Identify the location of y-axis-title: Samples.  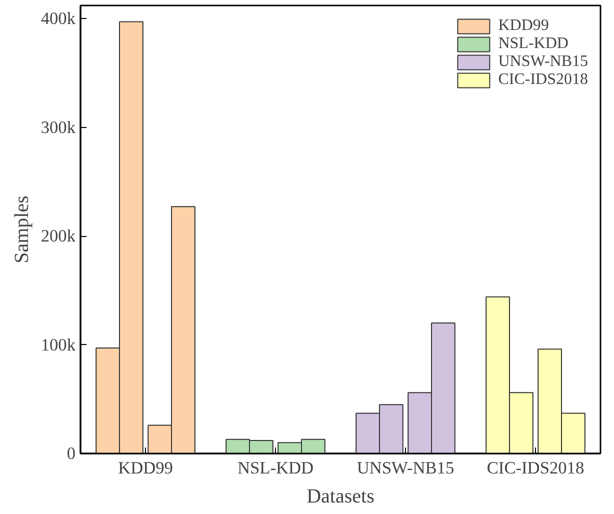
(21, 229).